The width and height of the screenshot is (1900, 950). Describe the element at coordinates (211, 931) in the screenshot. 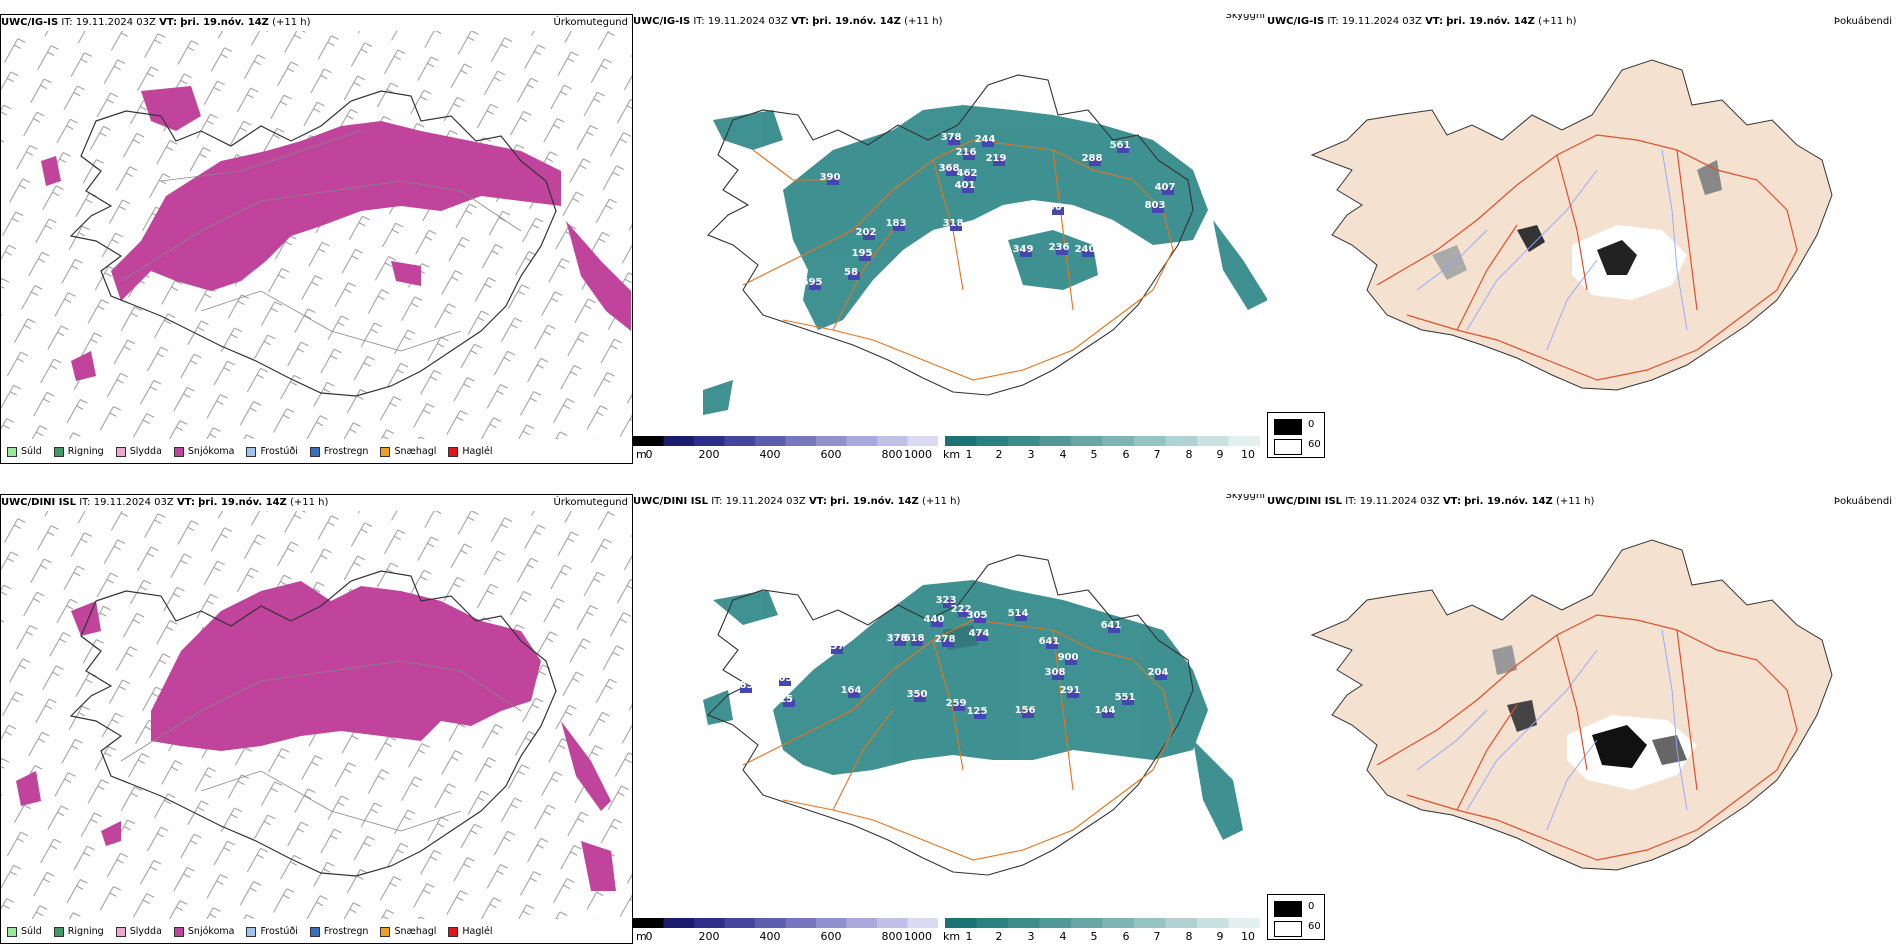

I see `legend-label: Snjókoma` at that location.